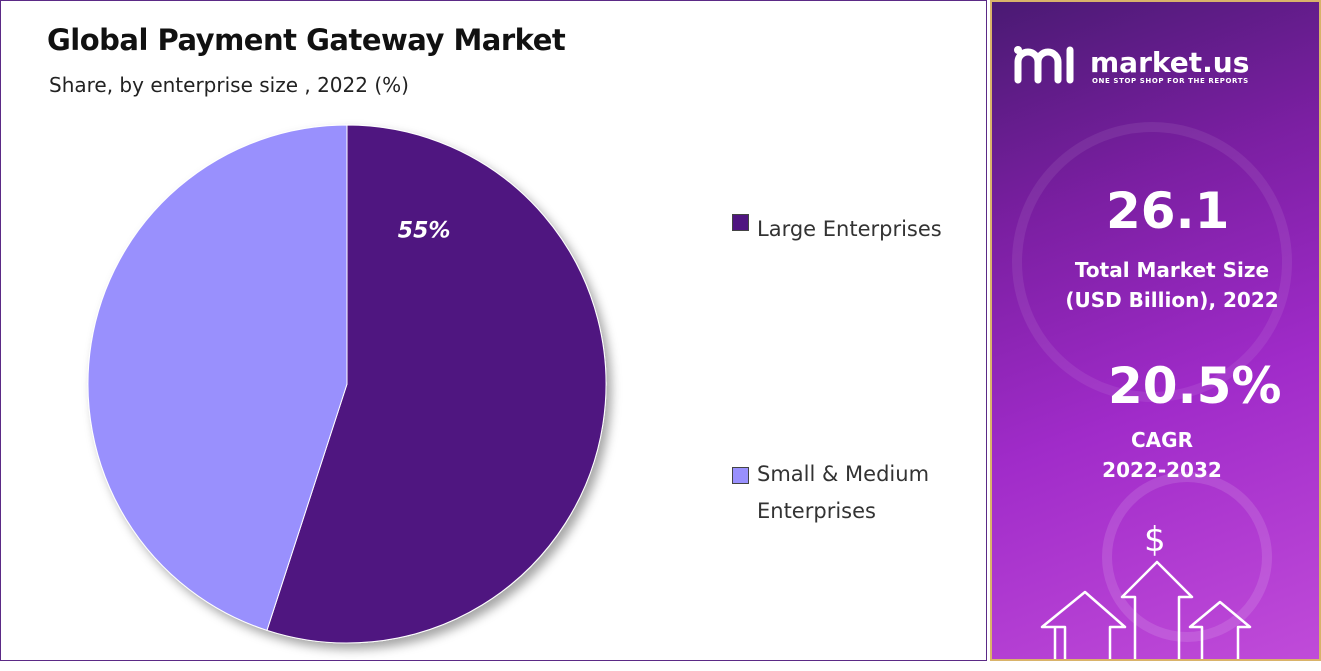 The image size is (1321, 671). Describe the element at coordinates (849, 229) in the screenshot. I see `legend-label: Large Enterprises` at that location.